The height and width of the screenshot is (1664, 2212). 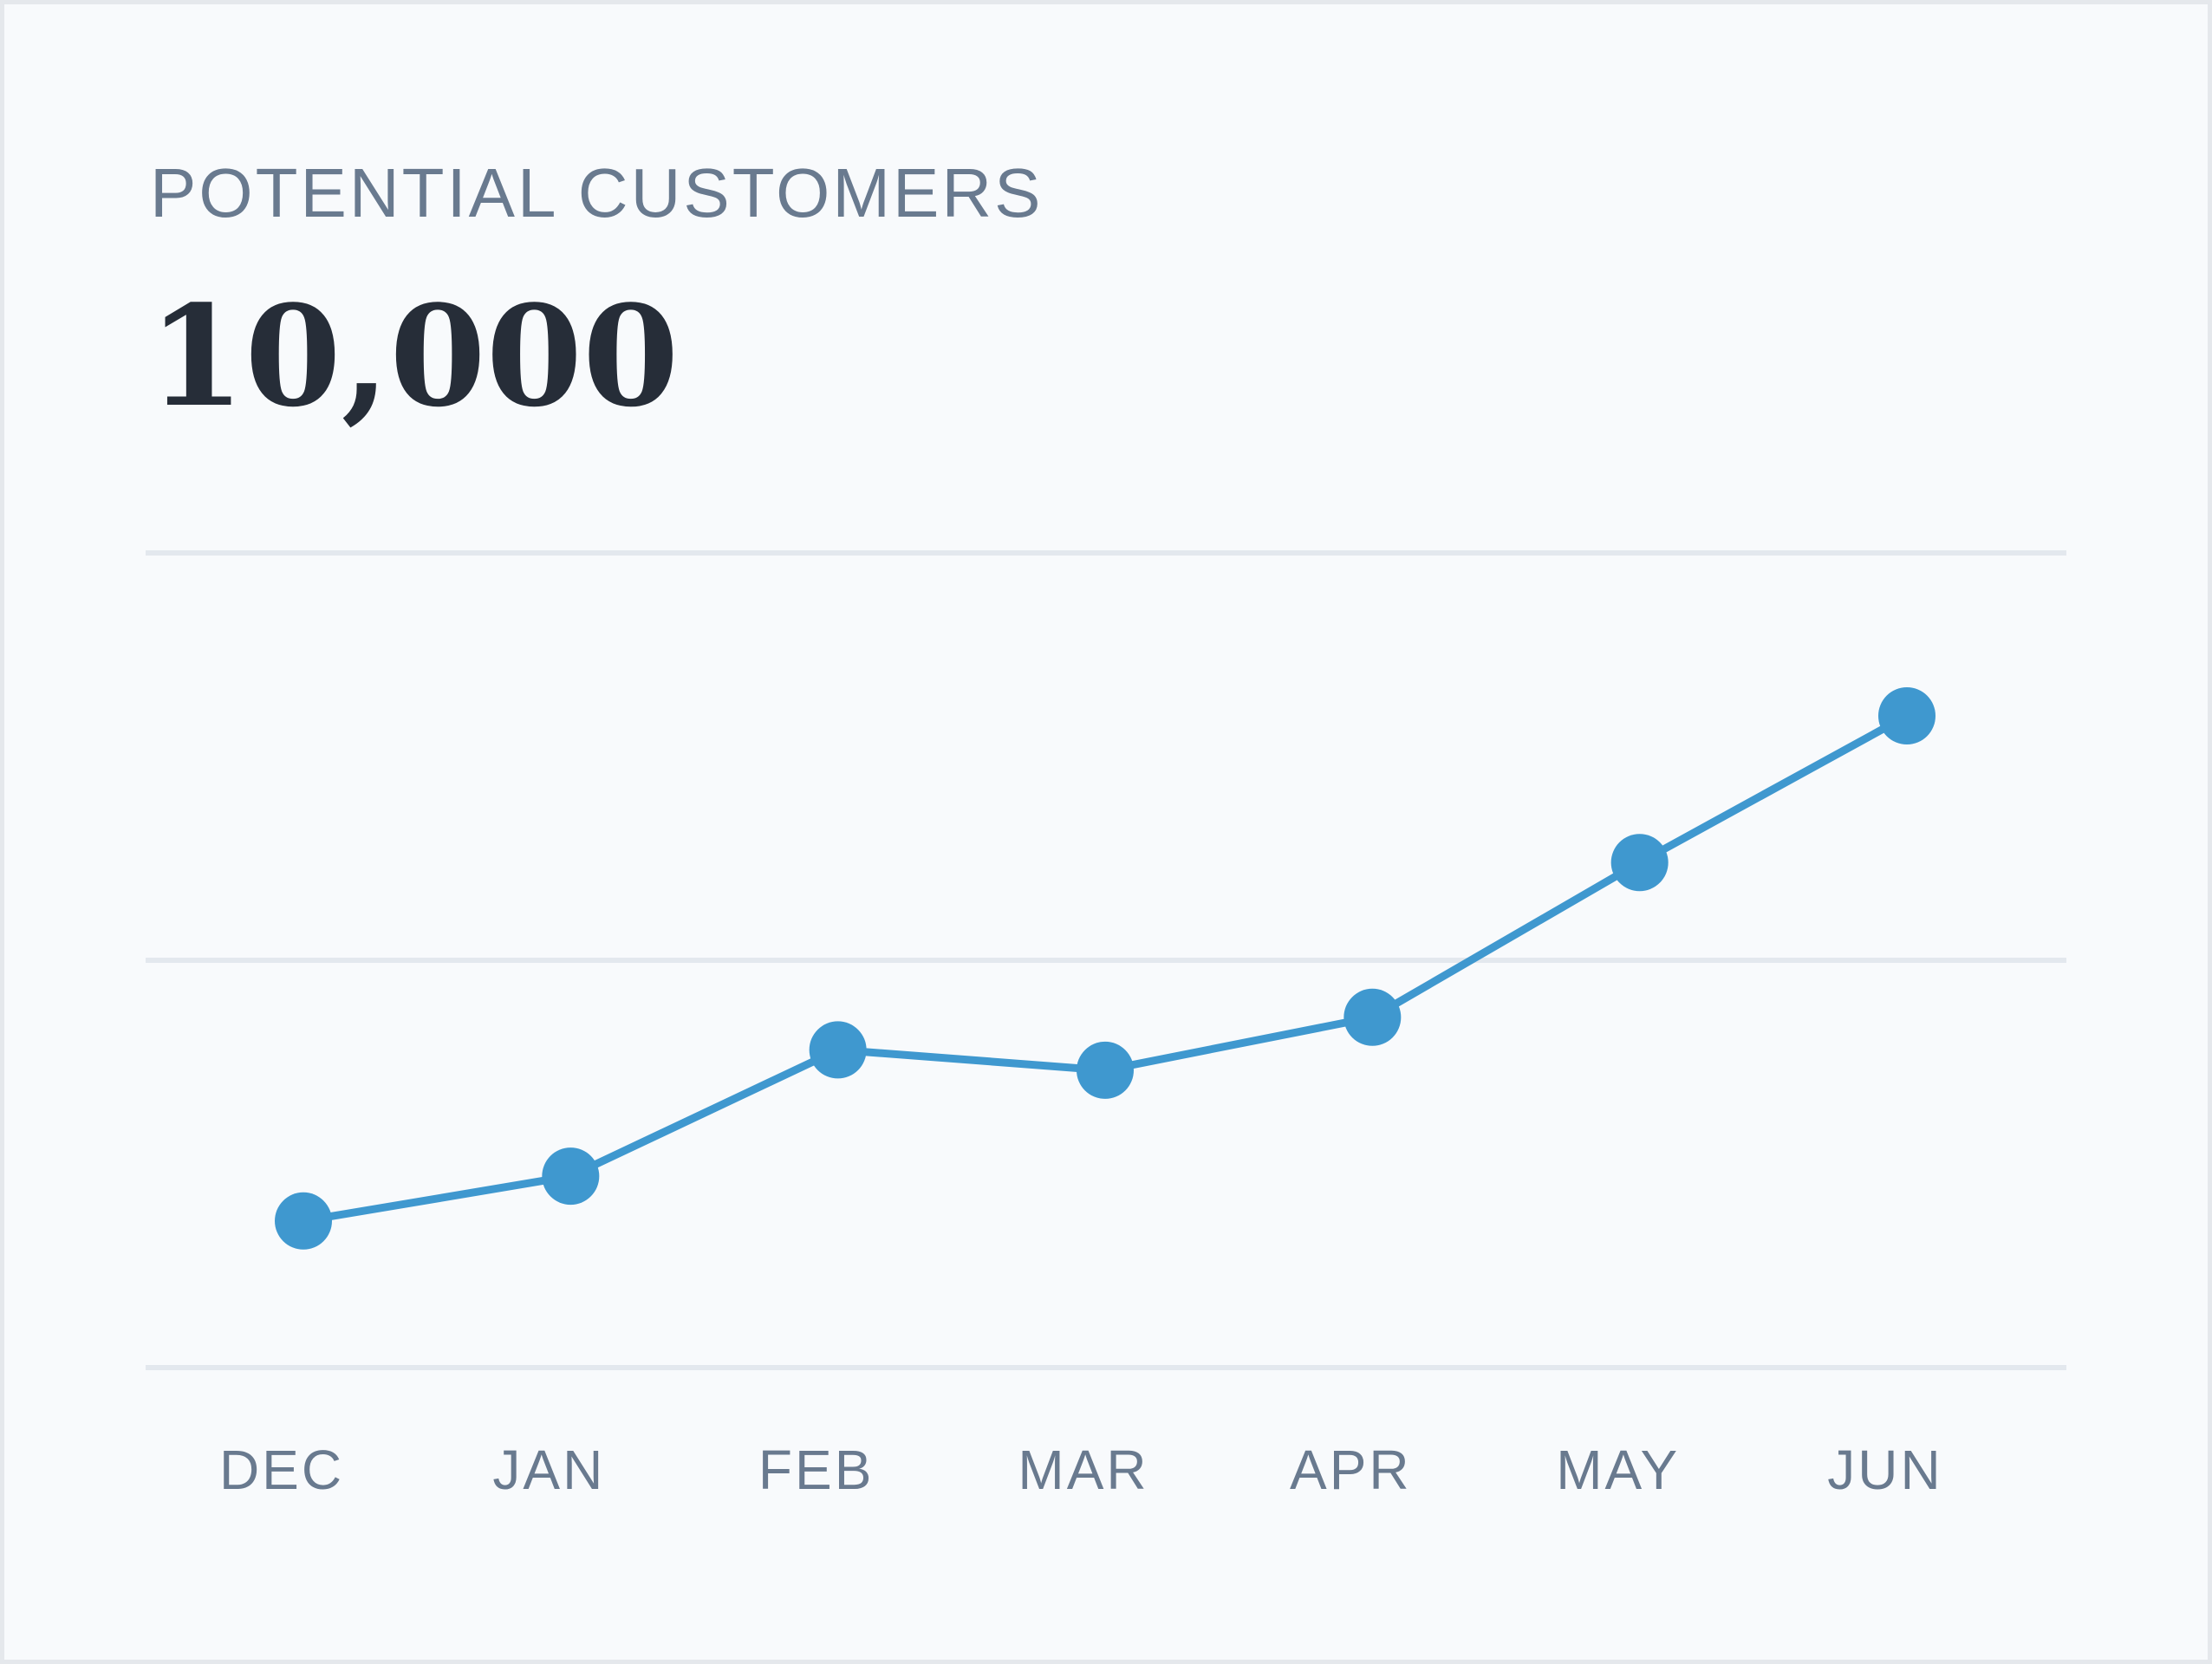 What do you see at coordinates (281, 1470) in the screenshot?
I see `x-tick-label-dec: DEC` at bounding box center [281, 1470].